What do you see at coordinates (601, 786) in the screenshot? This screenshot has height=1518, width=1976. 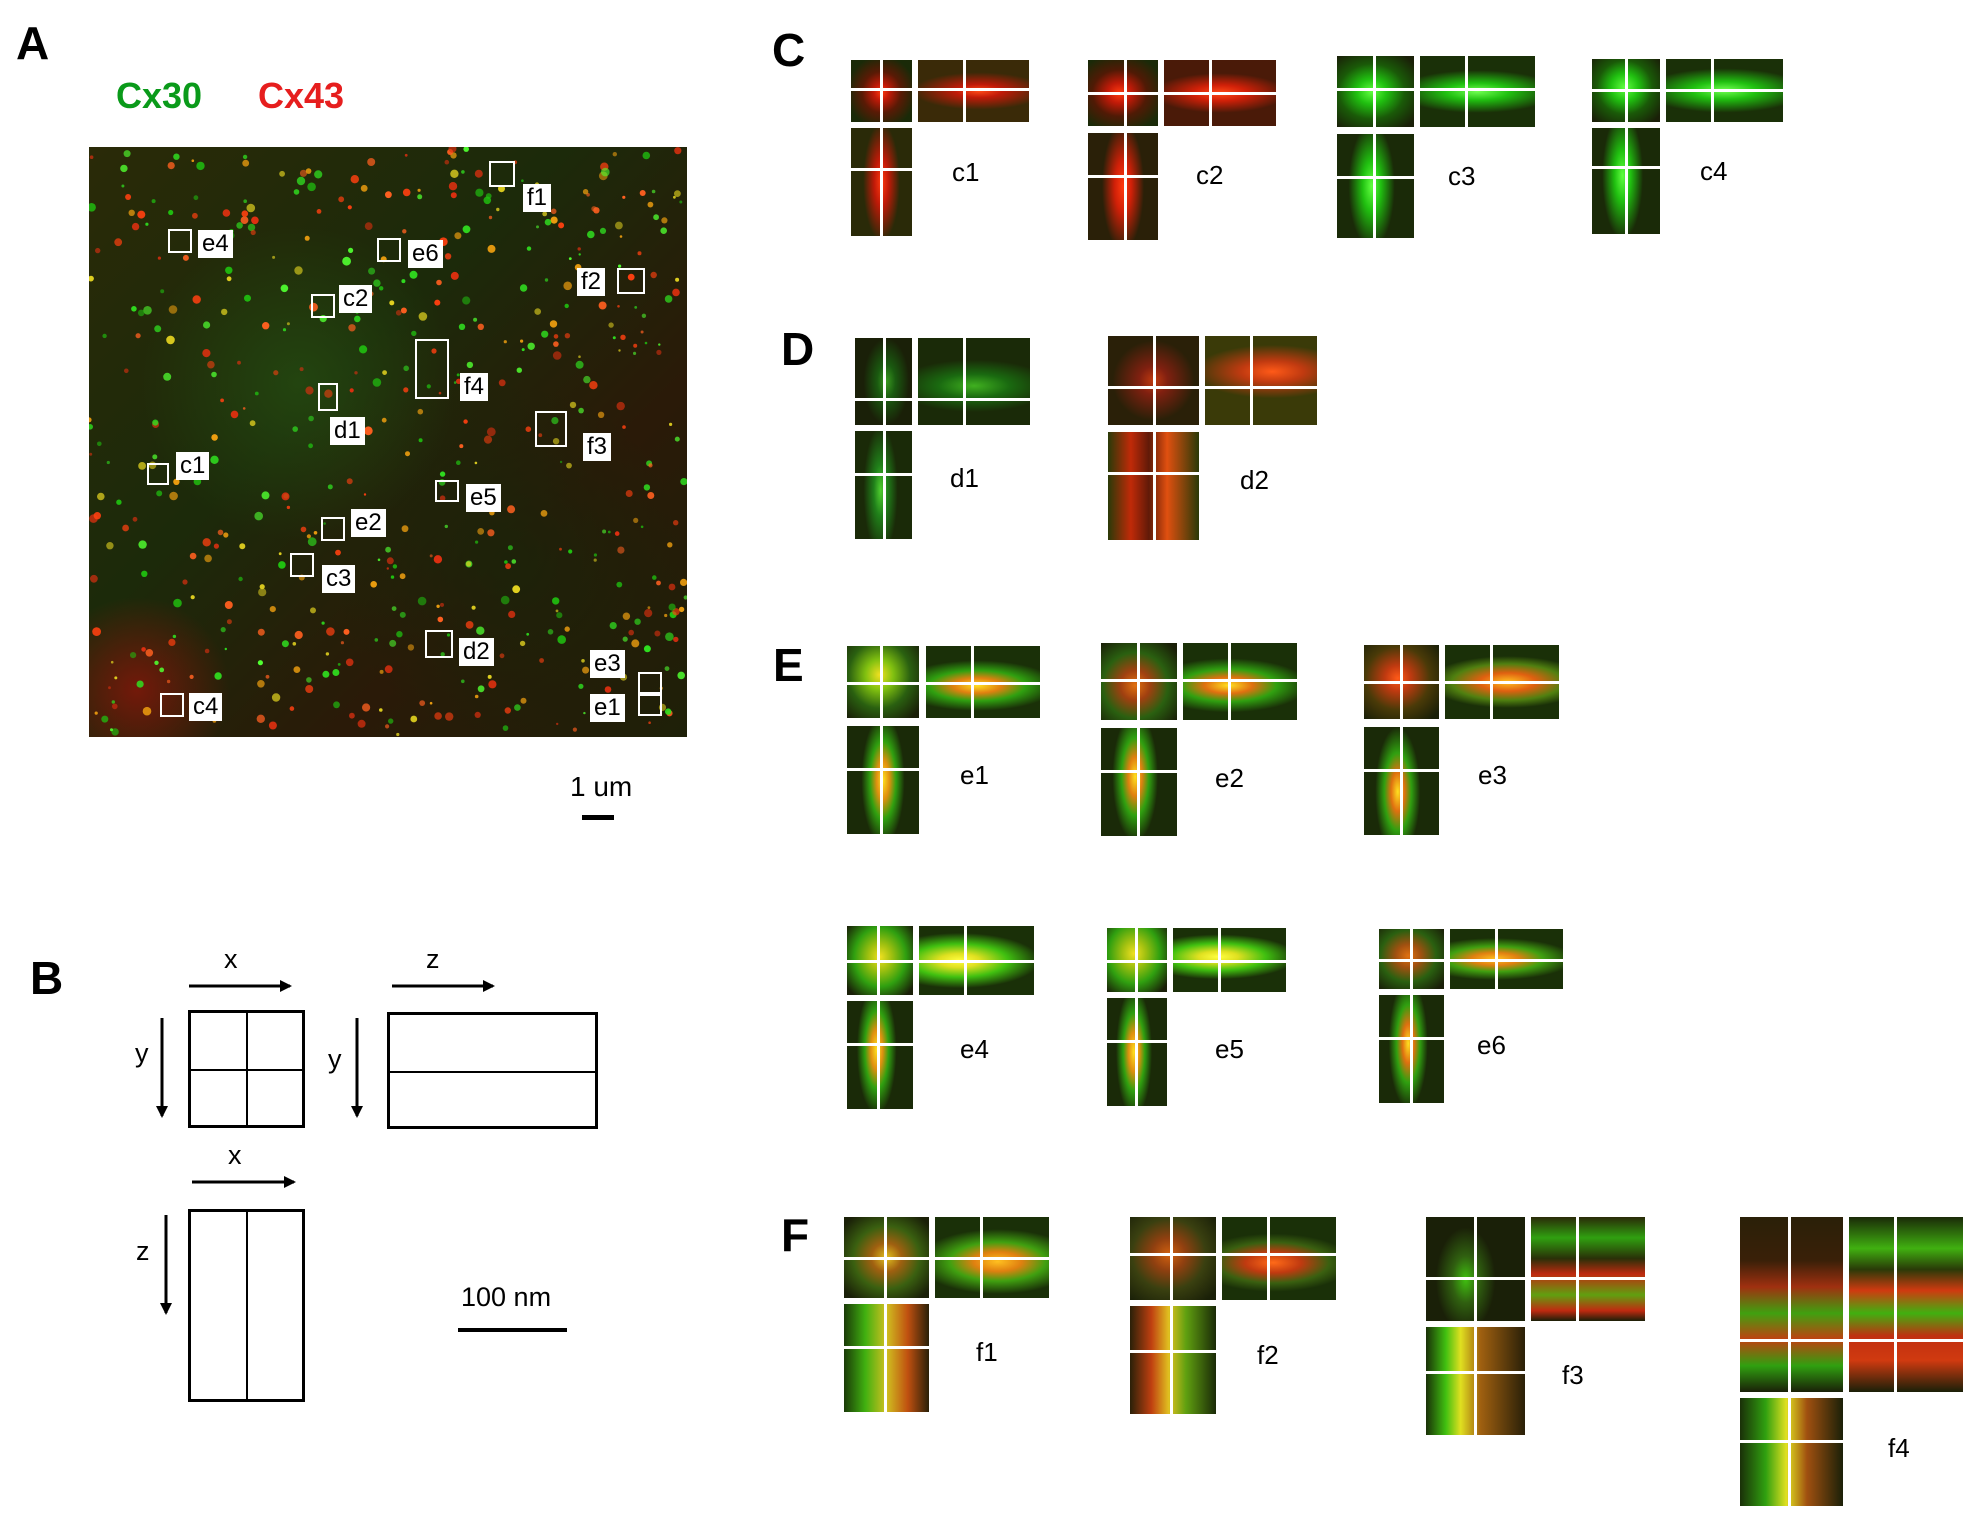 I see `scale-label-a: 1 um` at bounding box center [601, 786].